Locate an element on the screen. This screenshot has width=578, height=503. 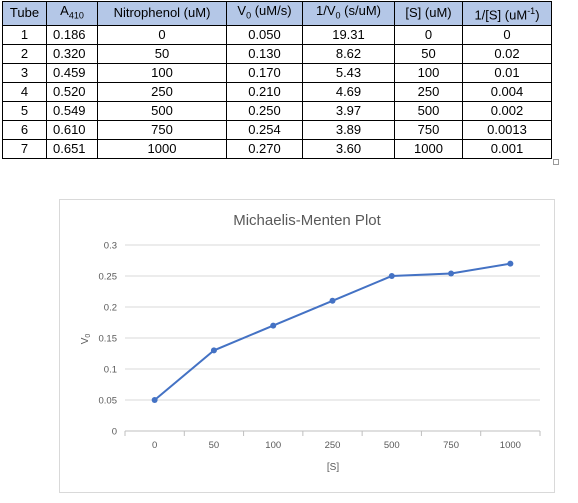
y-axis-label: V0 is located at coordinates (86, 339).